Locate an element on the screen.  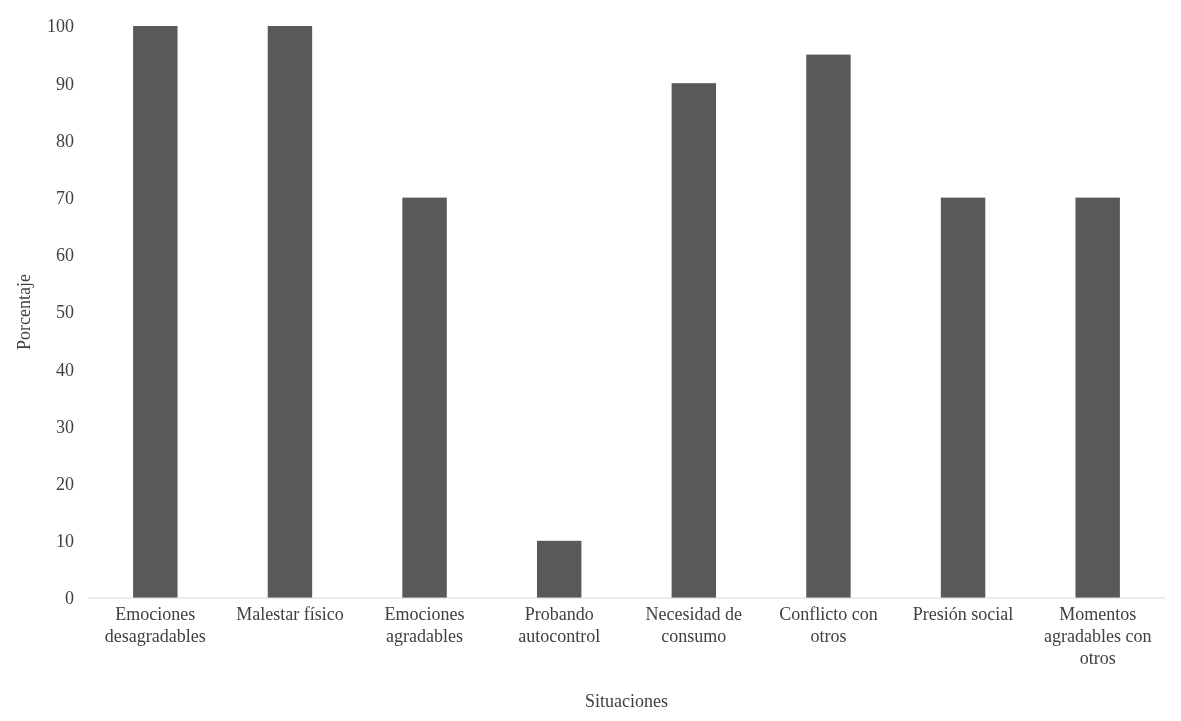
x-tick-label: Malestar físico is located at coordinates (290, 614).